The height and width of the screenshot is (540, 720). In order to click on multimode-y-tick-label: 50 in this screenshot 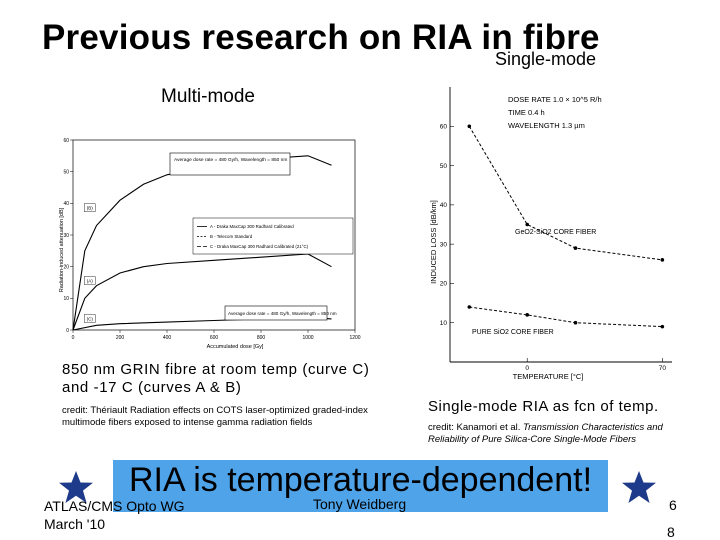, I will do `click(66, 172)`.